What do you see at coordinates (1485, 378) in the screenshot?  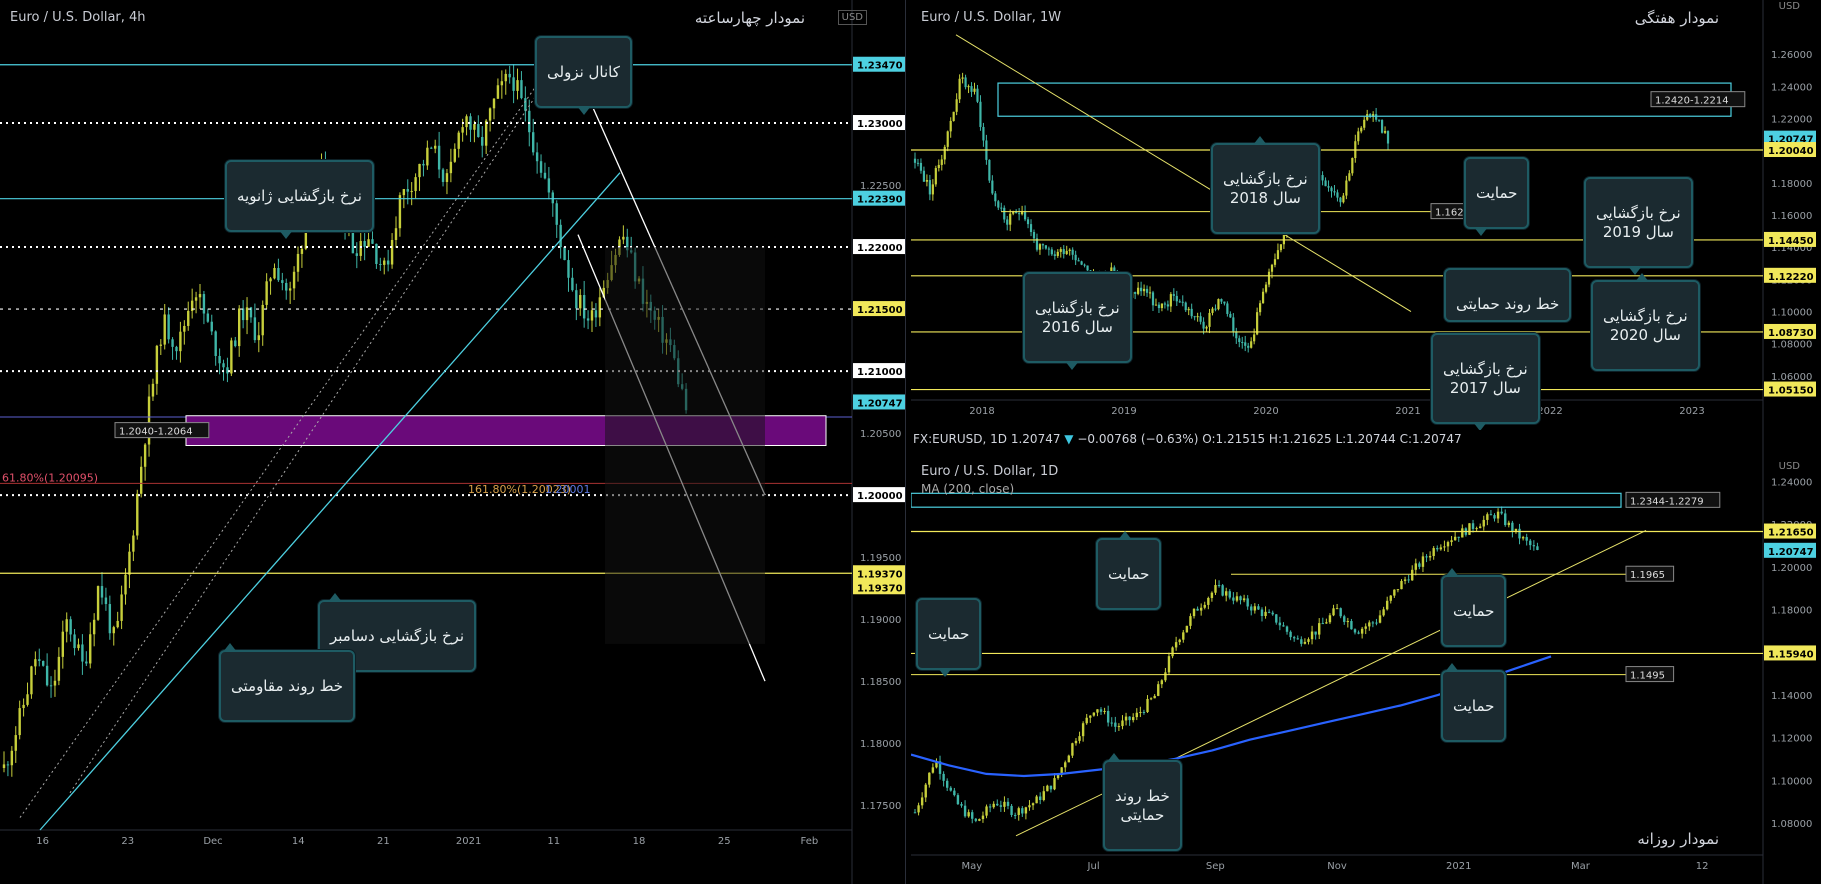 I see `callout-text: نرخ بازگشایی سال 2017` at bounding box center [1485, 378].